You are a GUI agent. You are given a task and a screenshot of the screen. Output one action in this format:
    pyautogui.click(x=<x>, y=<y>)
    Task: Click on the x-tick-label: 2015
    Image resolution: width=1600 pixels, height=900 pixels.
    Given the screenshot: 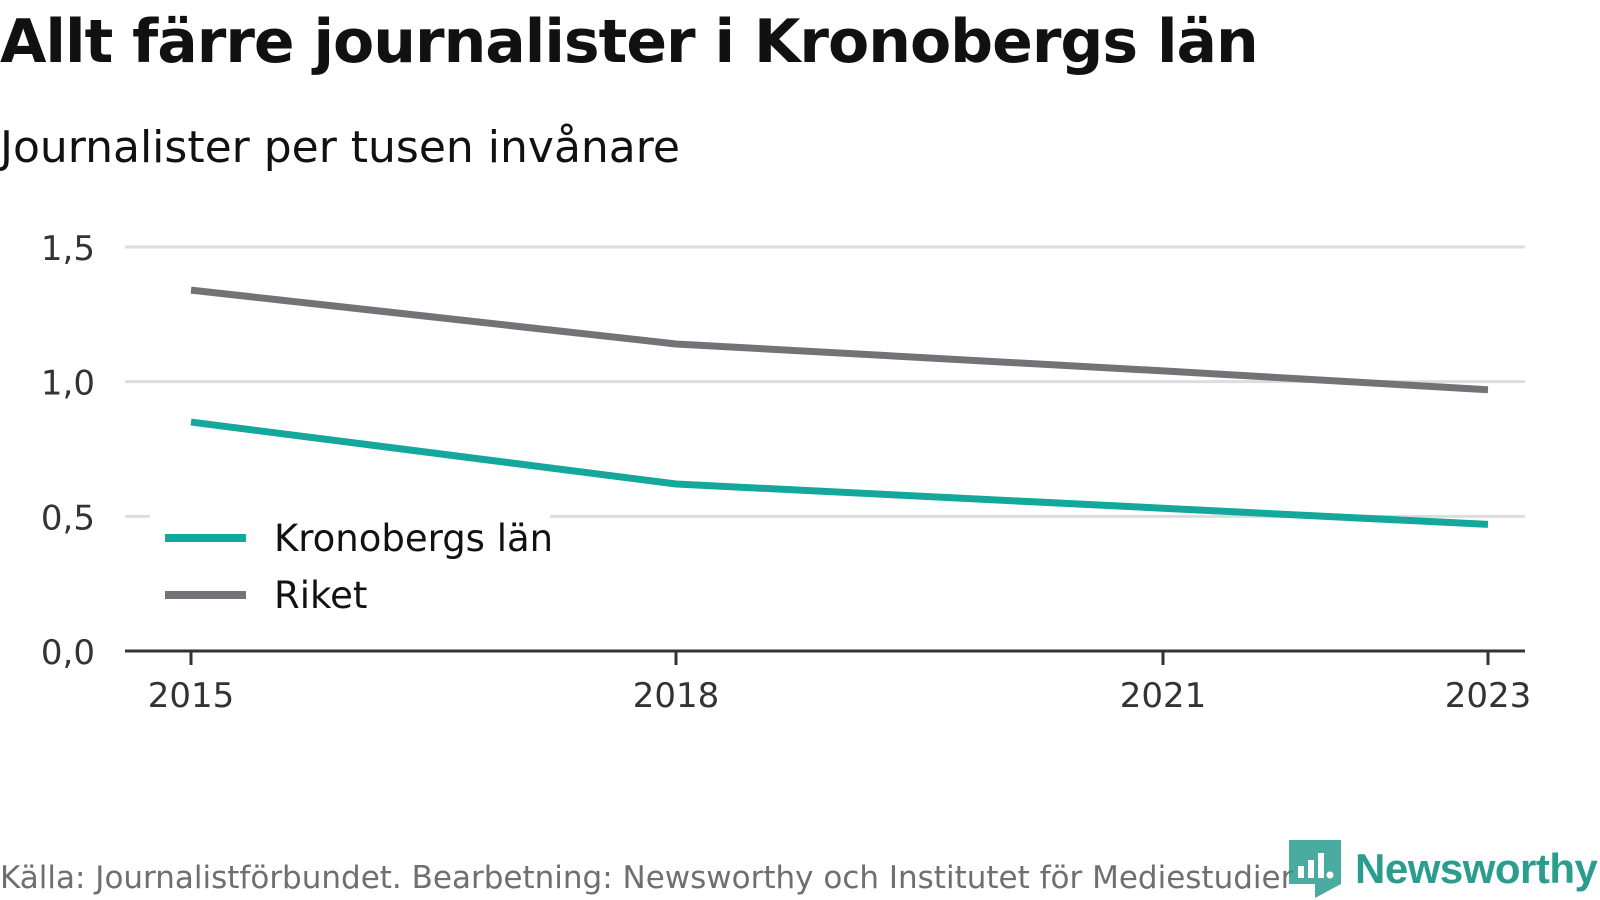 What is the action you would take?
    pyautogui.click(x=191, y=696)
    